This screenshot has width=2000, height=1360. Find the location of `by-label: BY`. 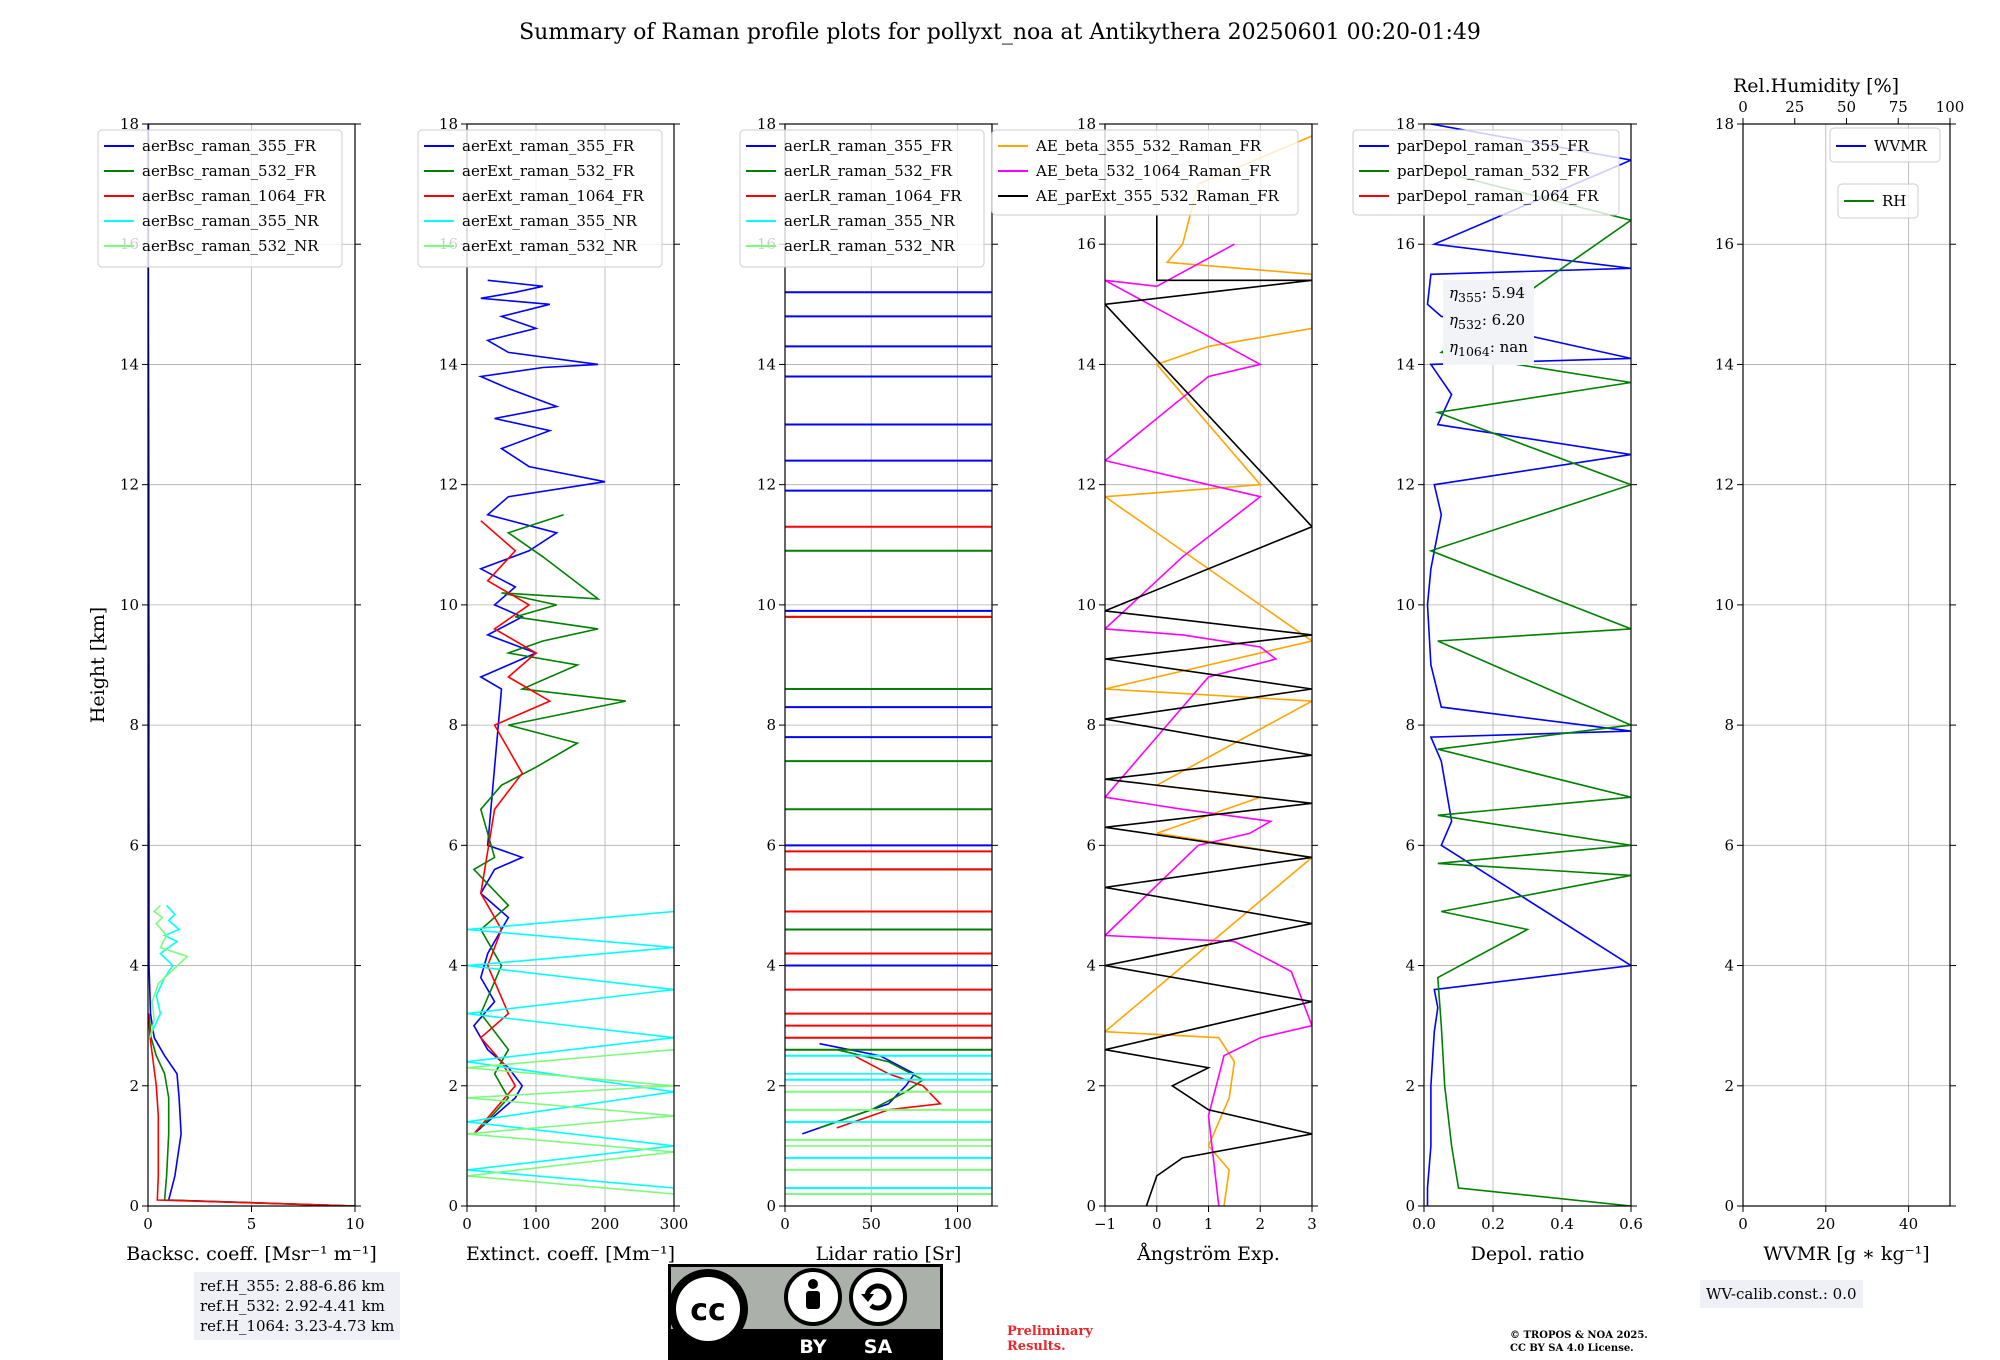

by-label: BY is located at coordinates (812, 1347).